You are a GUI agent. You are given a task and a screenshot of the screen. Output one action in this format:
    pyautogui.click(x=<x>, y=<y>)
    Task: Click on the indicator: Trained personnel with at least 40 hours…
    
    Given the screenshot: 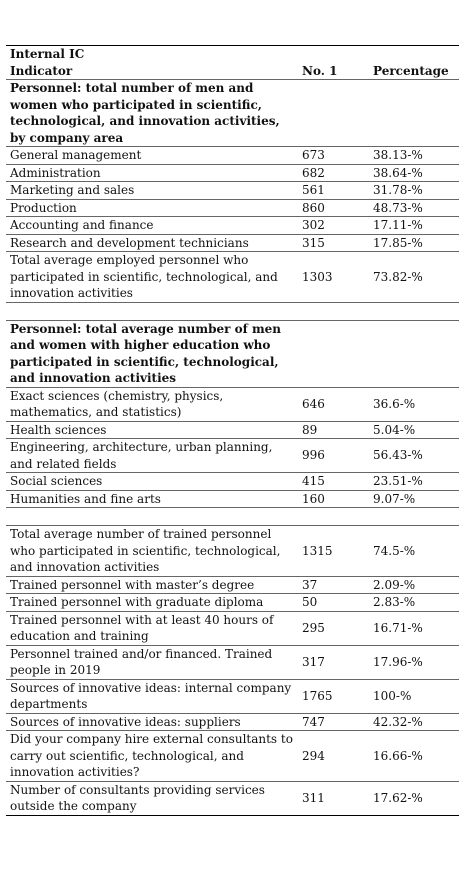 What is the action you would take?
    pyautogui.click(x=151, y=628)
    